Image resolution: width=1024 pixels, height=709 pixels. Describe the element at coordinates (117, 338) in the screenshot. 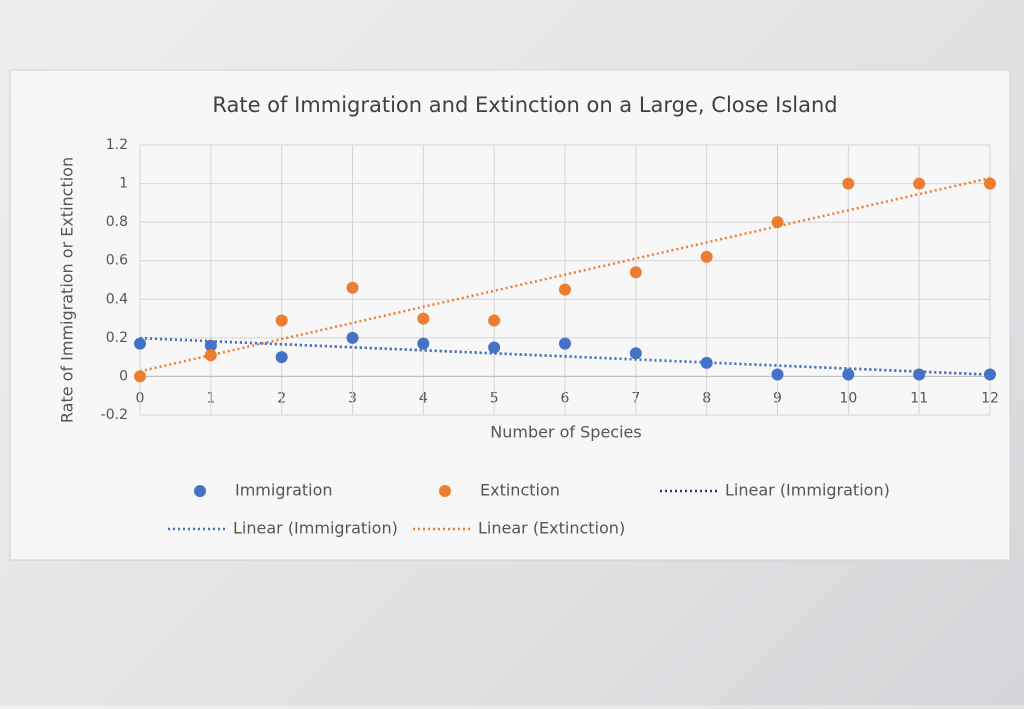

I see `y-tick-label: 0.2` at that location.